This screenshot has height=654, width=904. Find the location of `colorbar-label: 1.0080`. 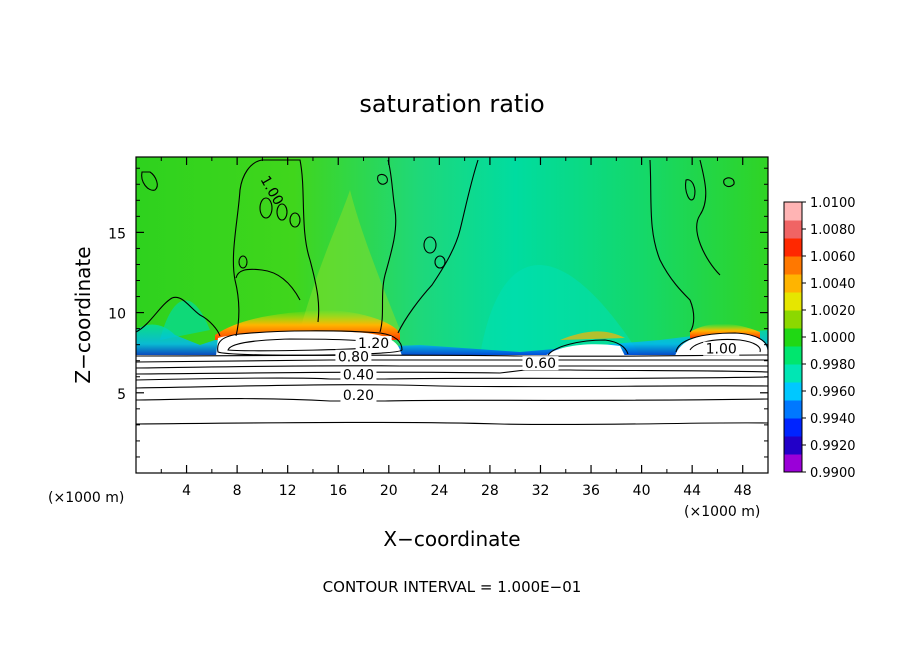

colorbar-label: 1.0080 is located at coordinates (833, 230).